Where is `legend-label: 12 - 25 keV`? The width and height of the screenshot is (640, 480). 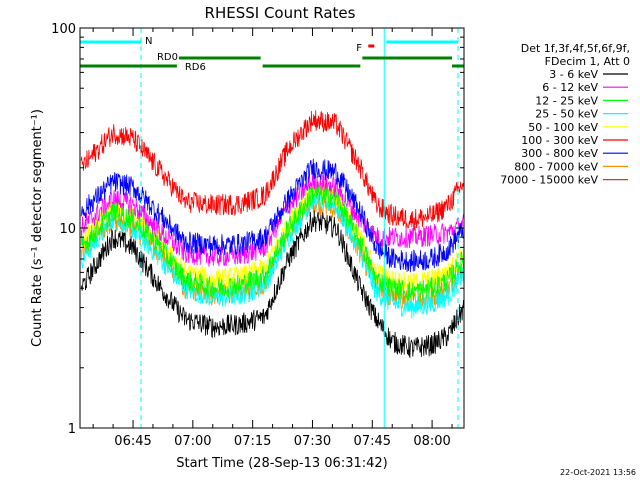
legend-label: 12 - 25 keV is located at coordinates (566, 100).